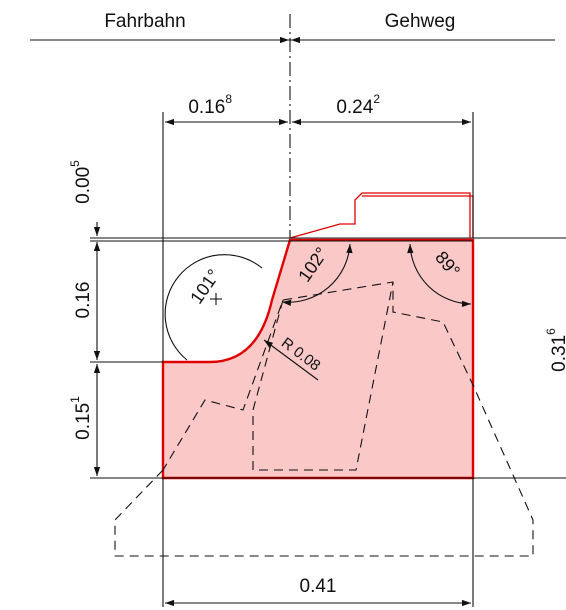 The image size is (566, 610). What do you see at coordinates (144, 21) in the screenshot?
I see `area-label-fahrbahn: Fahrbahn` at bounding box center [144, 21].